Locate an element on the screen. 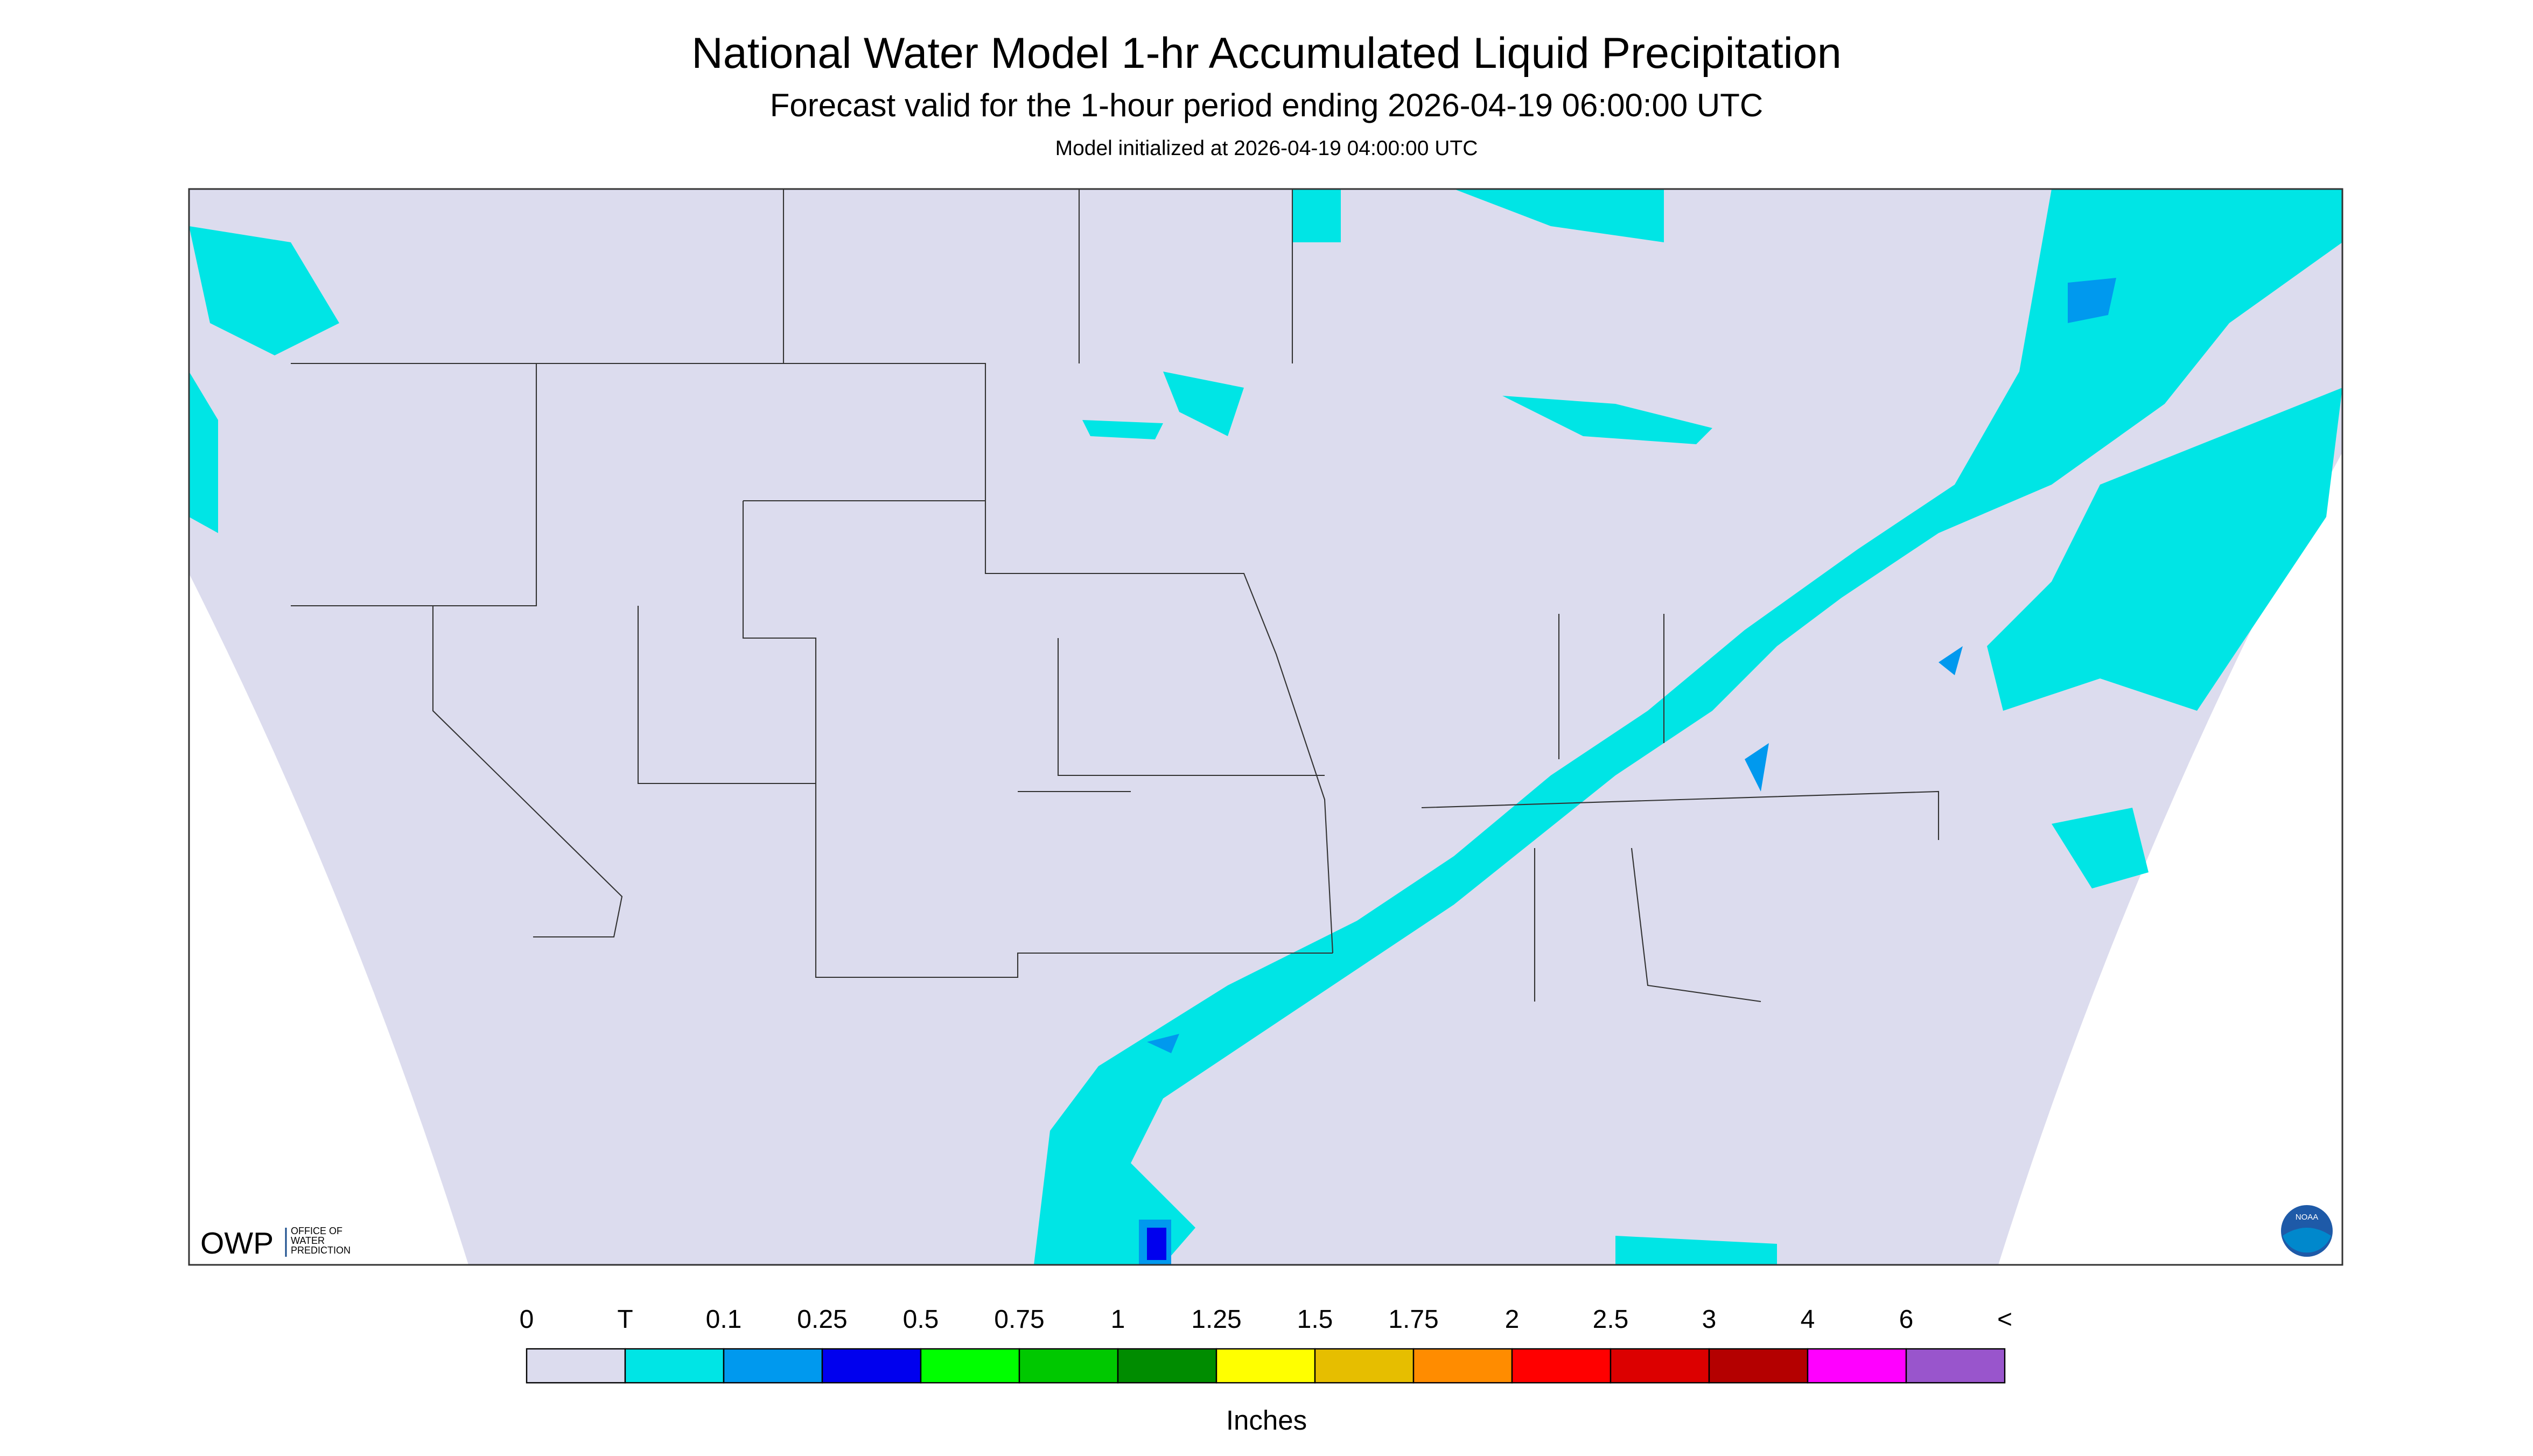  legend-label: < is located at coordinates (2004, 1319).